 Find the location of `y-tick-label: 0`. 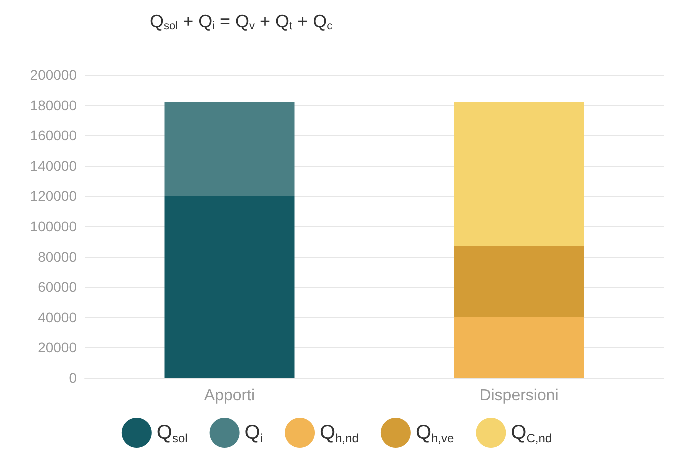

y-tick-label: 0 is located at coordinates (73, 378).